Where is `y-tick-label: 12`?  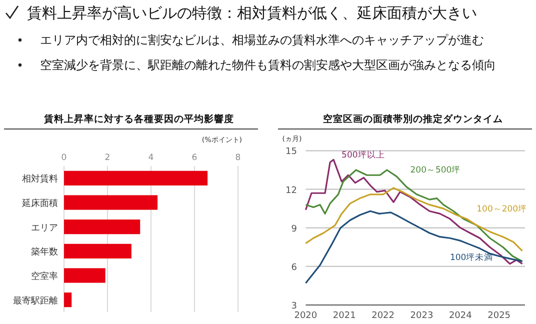 y-tick-label: 12 is located at coordinates (291, 191).